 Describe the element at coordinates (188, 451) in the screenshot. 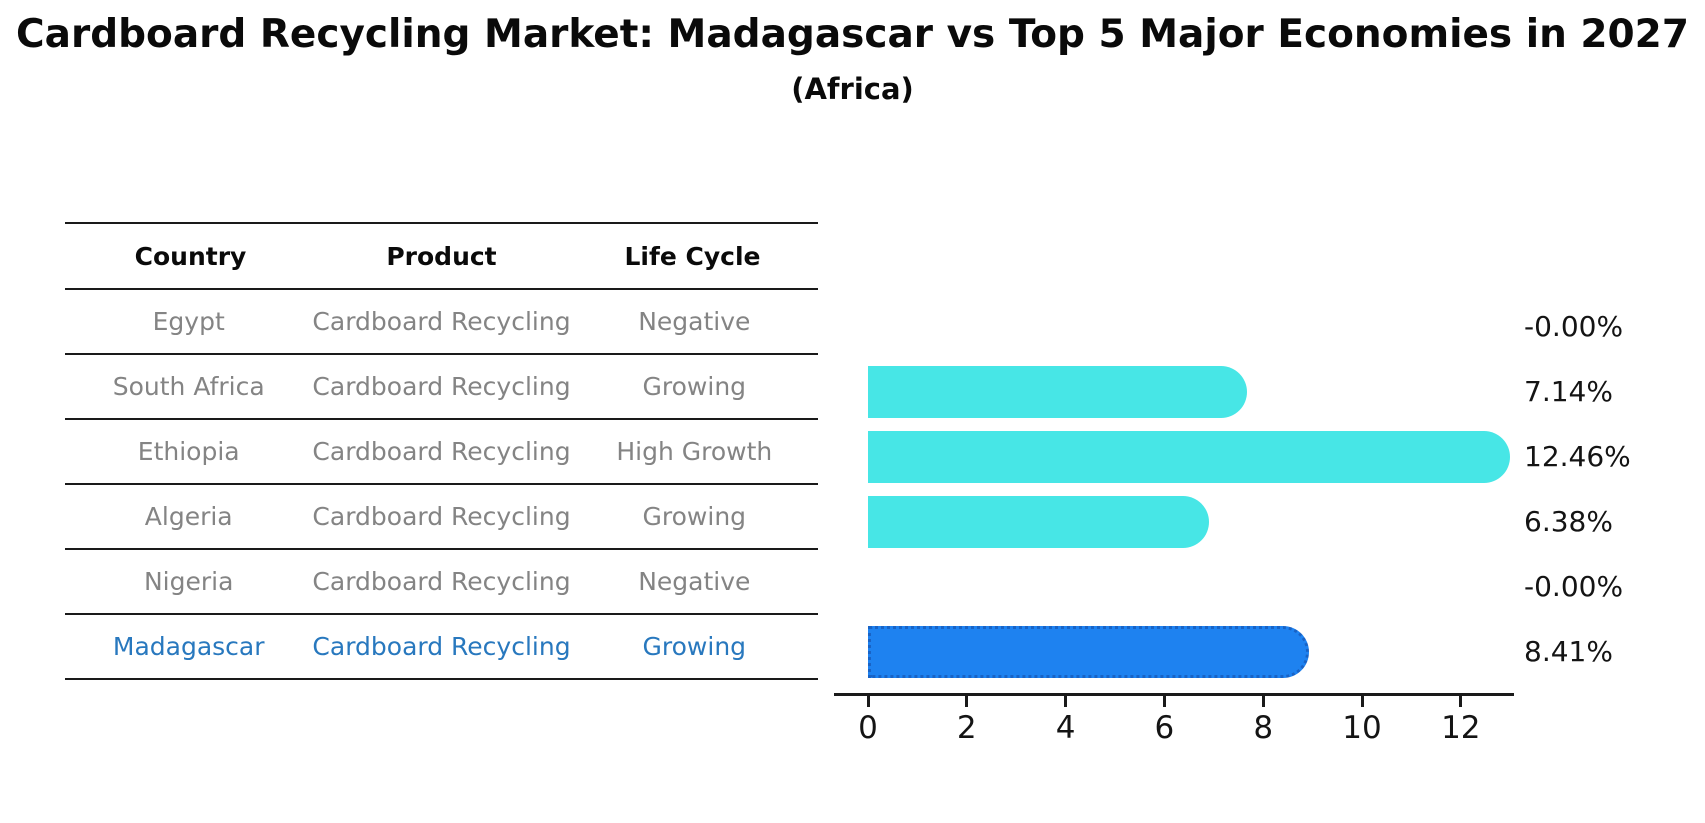

I see `cell-country: Ethiopia` at that location.